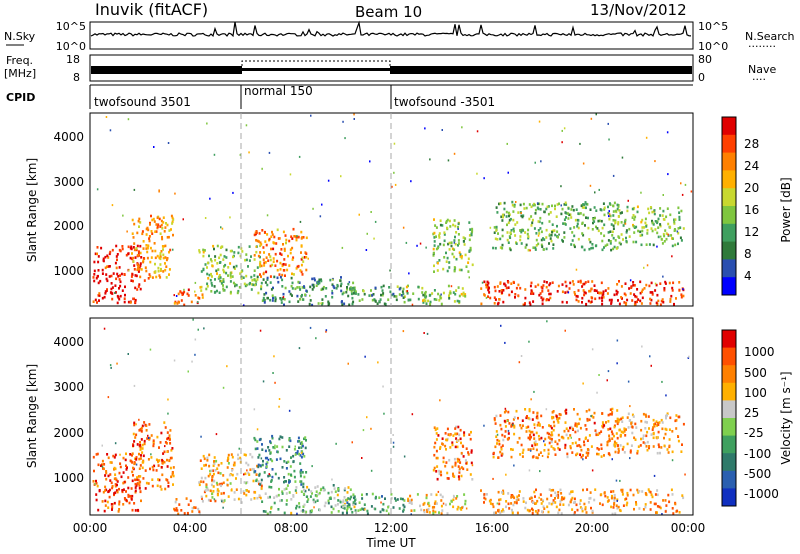 This screenshot has height=554, width=800. I want to click on noise-frame, so click(391, 35).